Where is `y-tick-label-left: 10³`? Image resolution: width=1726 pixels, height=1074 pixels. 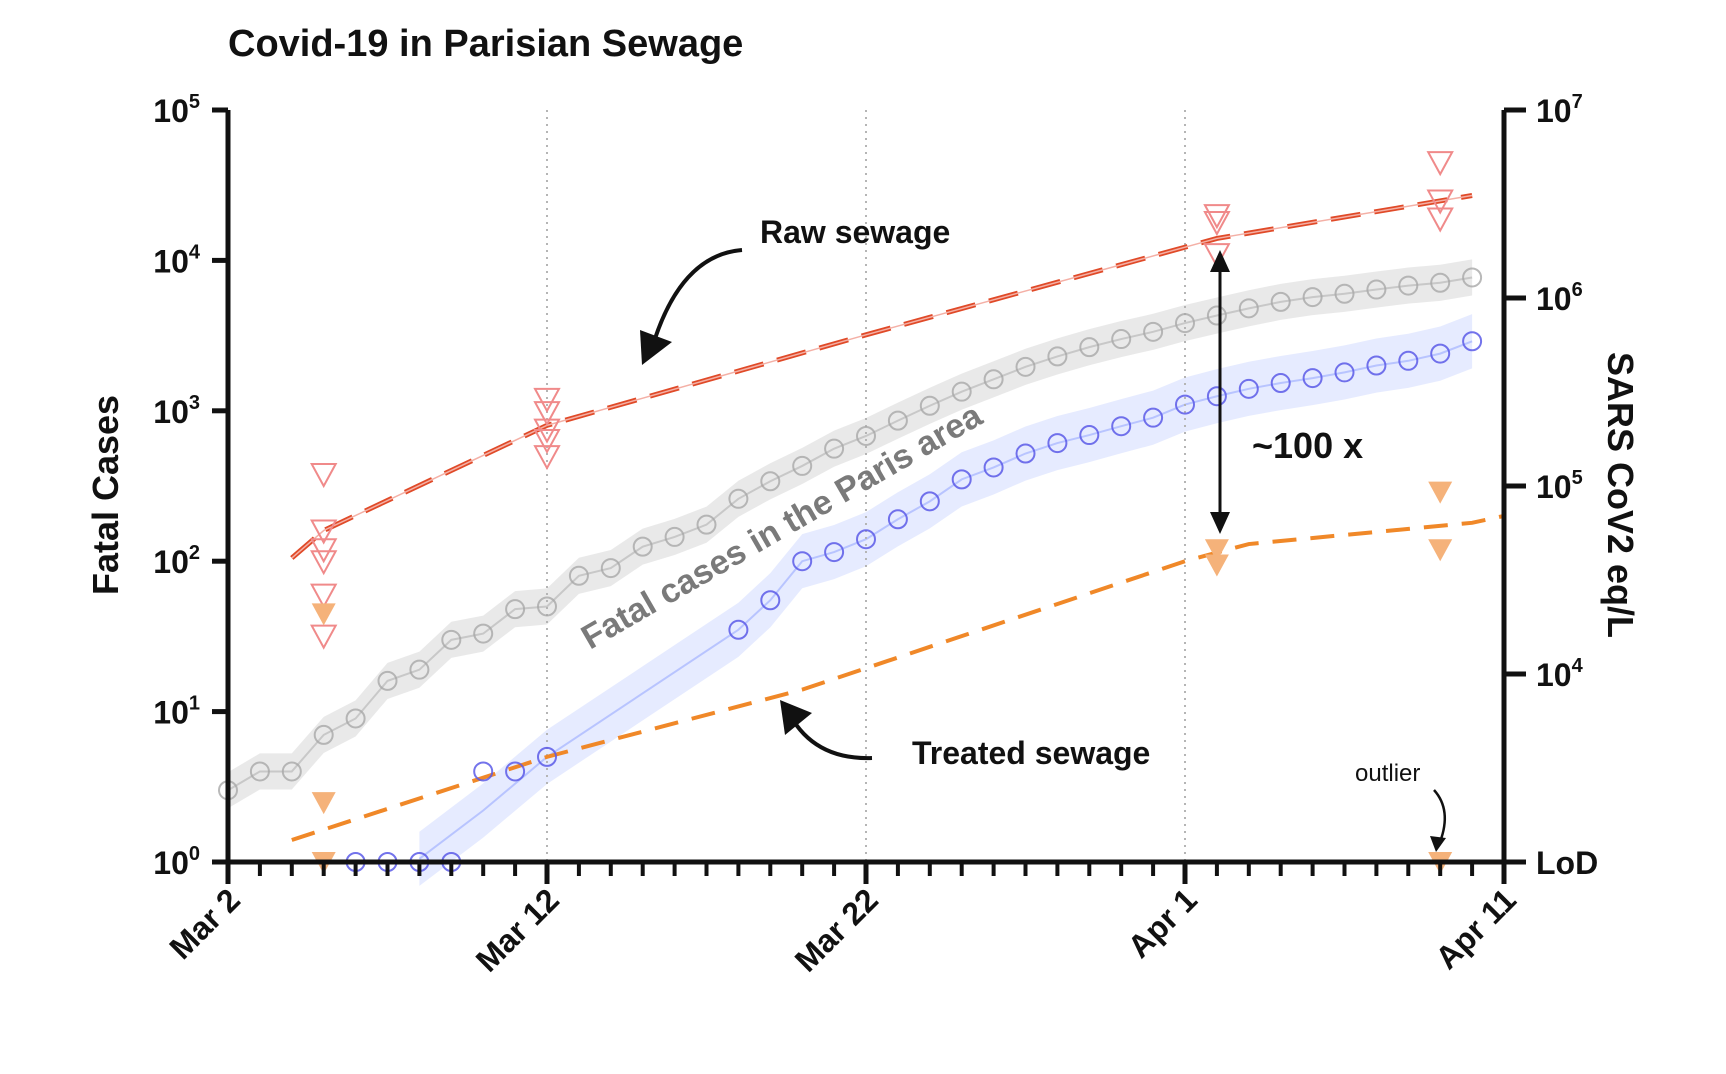
y-tick-label-left: 10³ is located at coordinates (176, 411).